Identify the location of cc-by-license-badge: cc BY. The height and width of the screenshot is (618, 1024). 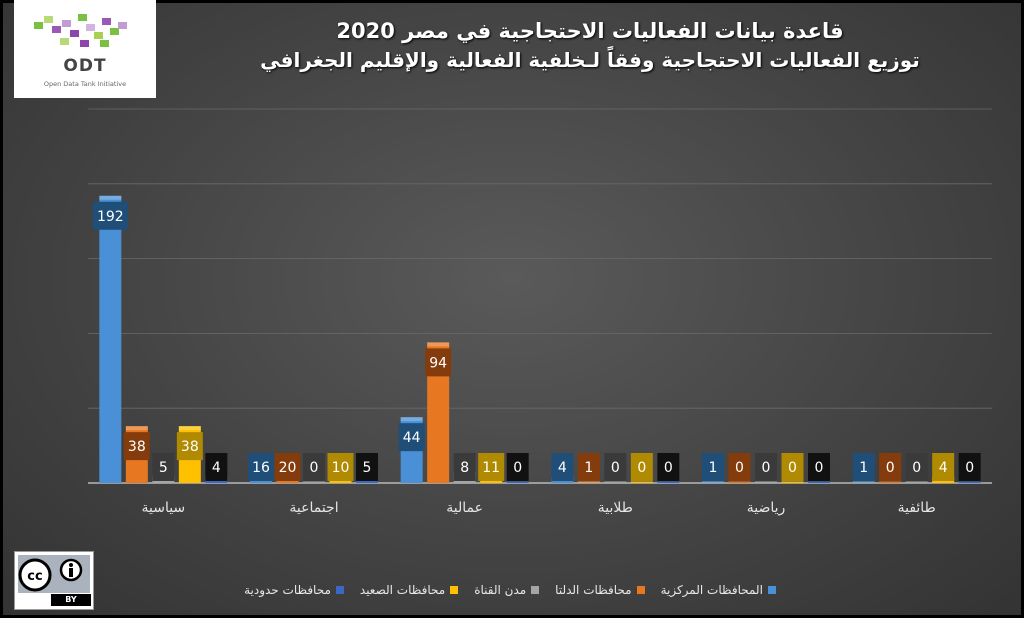
(54, 580).